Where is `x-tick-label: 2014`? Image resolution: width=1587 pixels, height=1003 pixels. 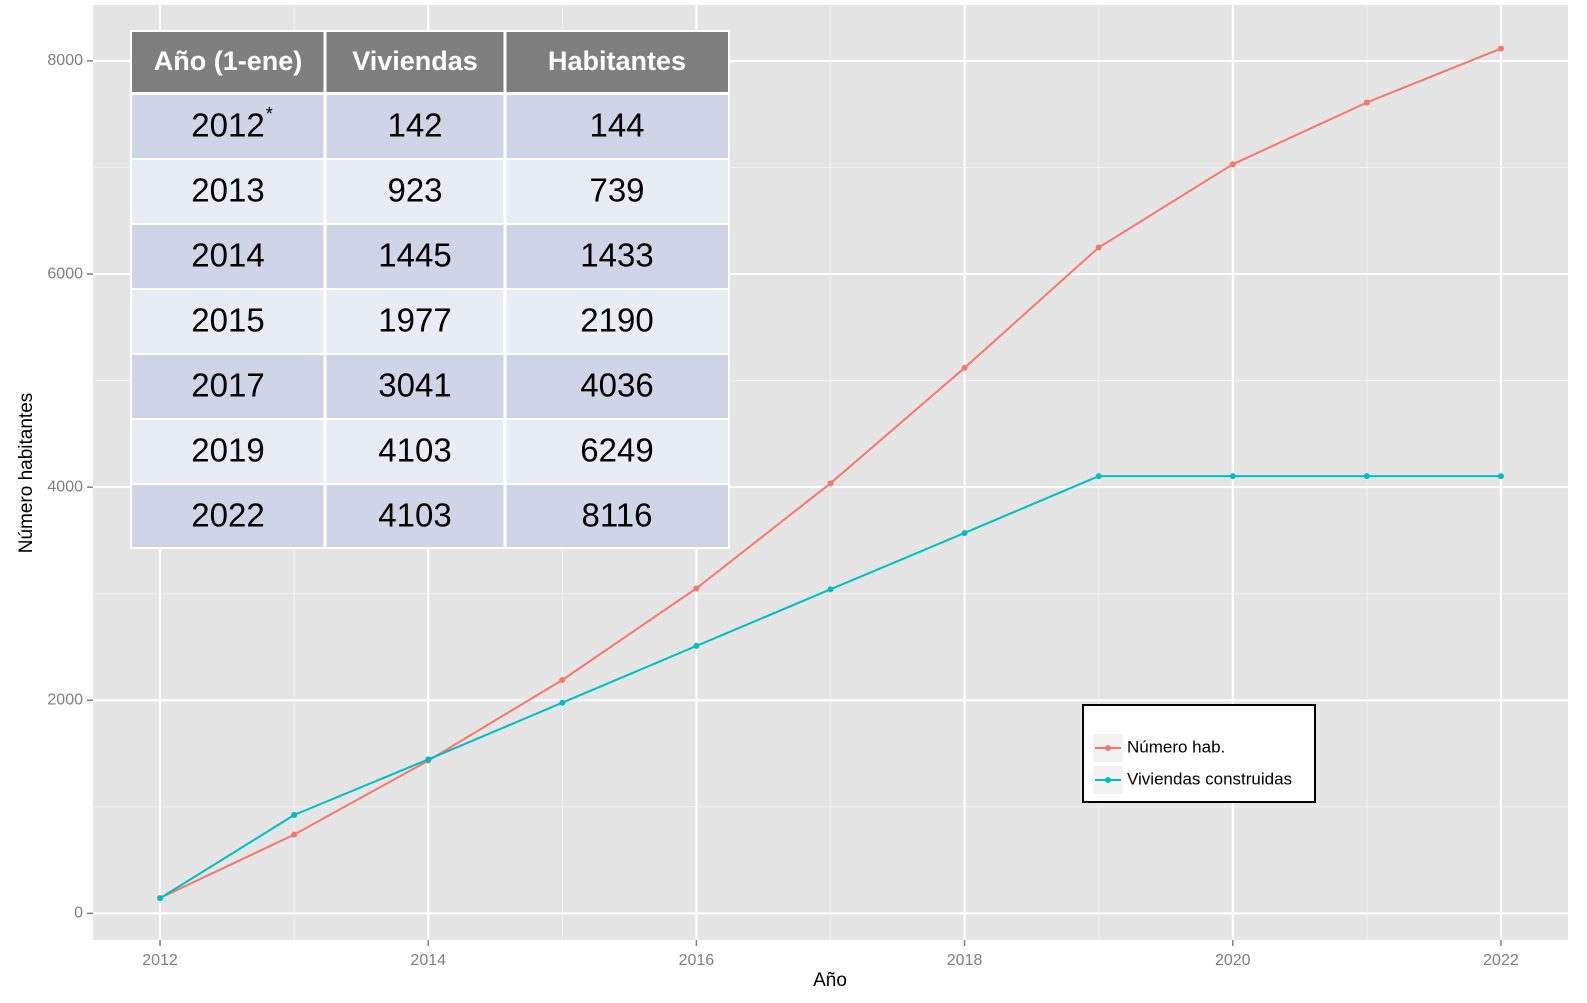 x-tick-label: 2014 is located at coordinates (428, 960).